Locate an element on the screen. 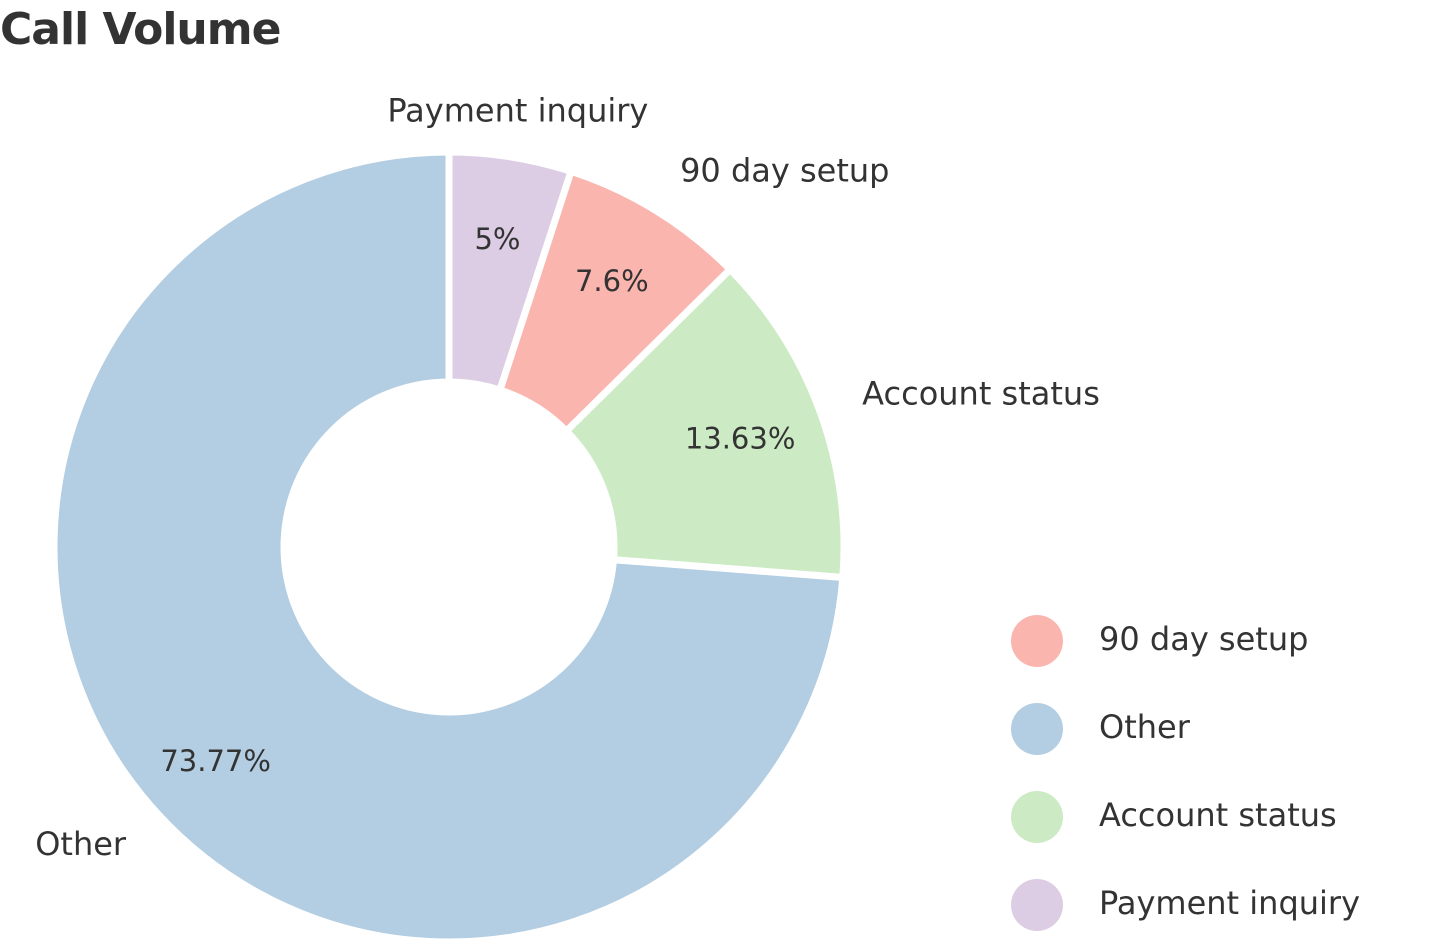  chart-title: Call Volume is located at coordinates (140, 29).